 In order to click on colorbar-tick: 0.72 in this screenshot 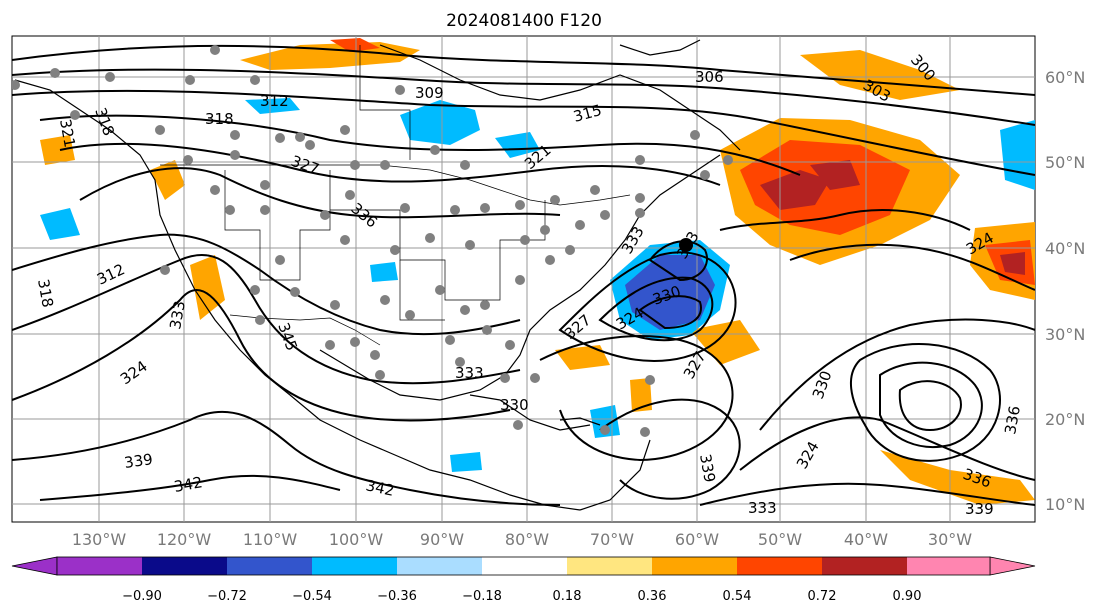, I will do `click(822, 596)`.